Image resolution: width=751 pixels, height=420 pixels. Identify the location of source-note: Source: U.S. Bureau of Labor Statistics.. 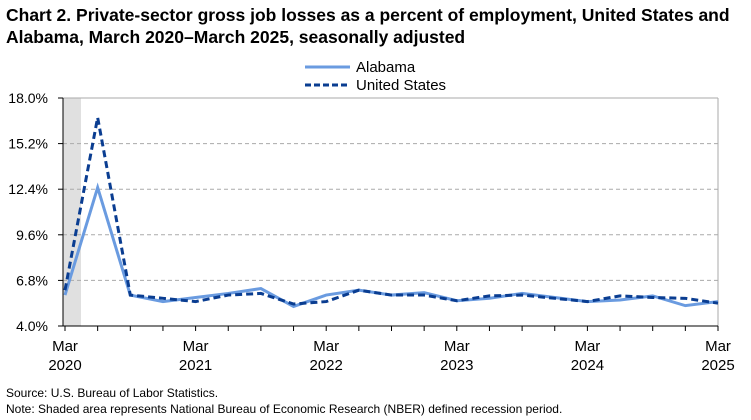
(112, 393).